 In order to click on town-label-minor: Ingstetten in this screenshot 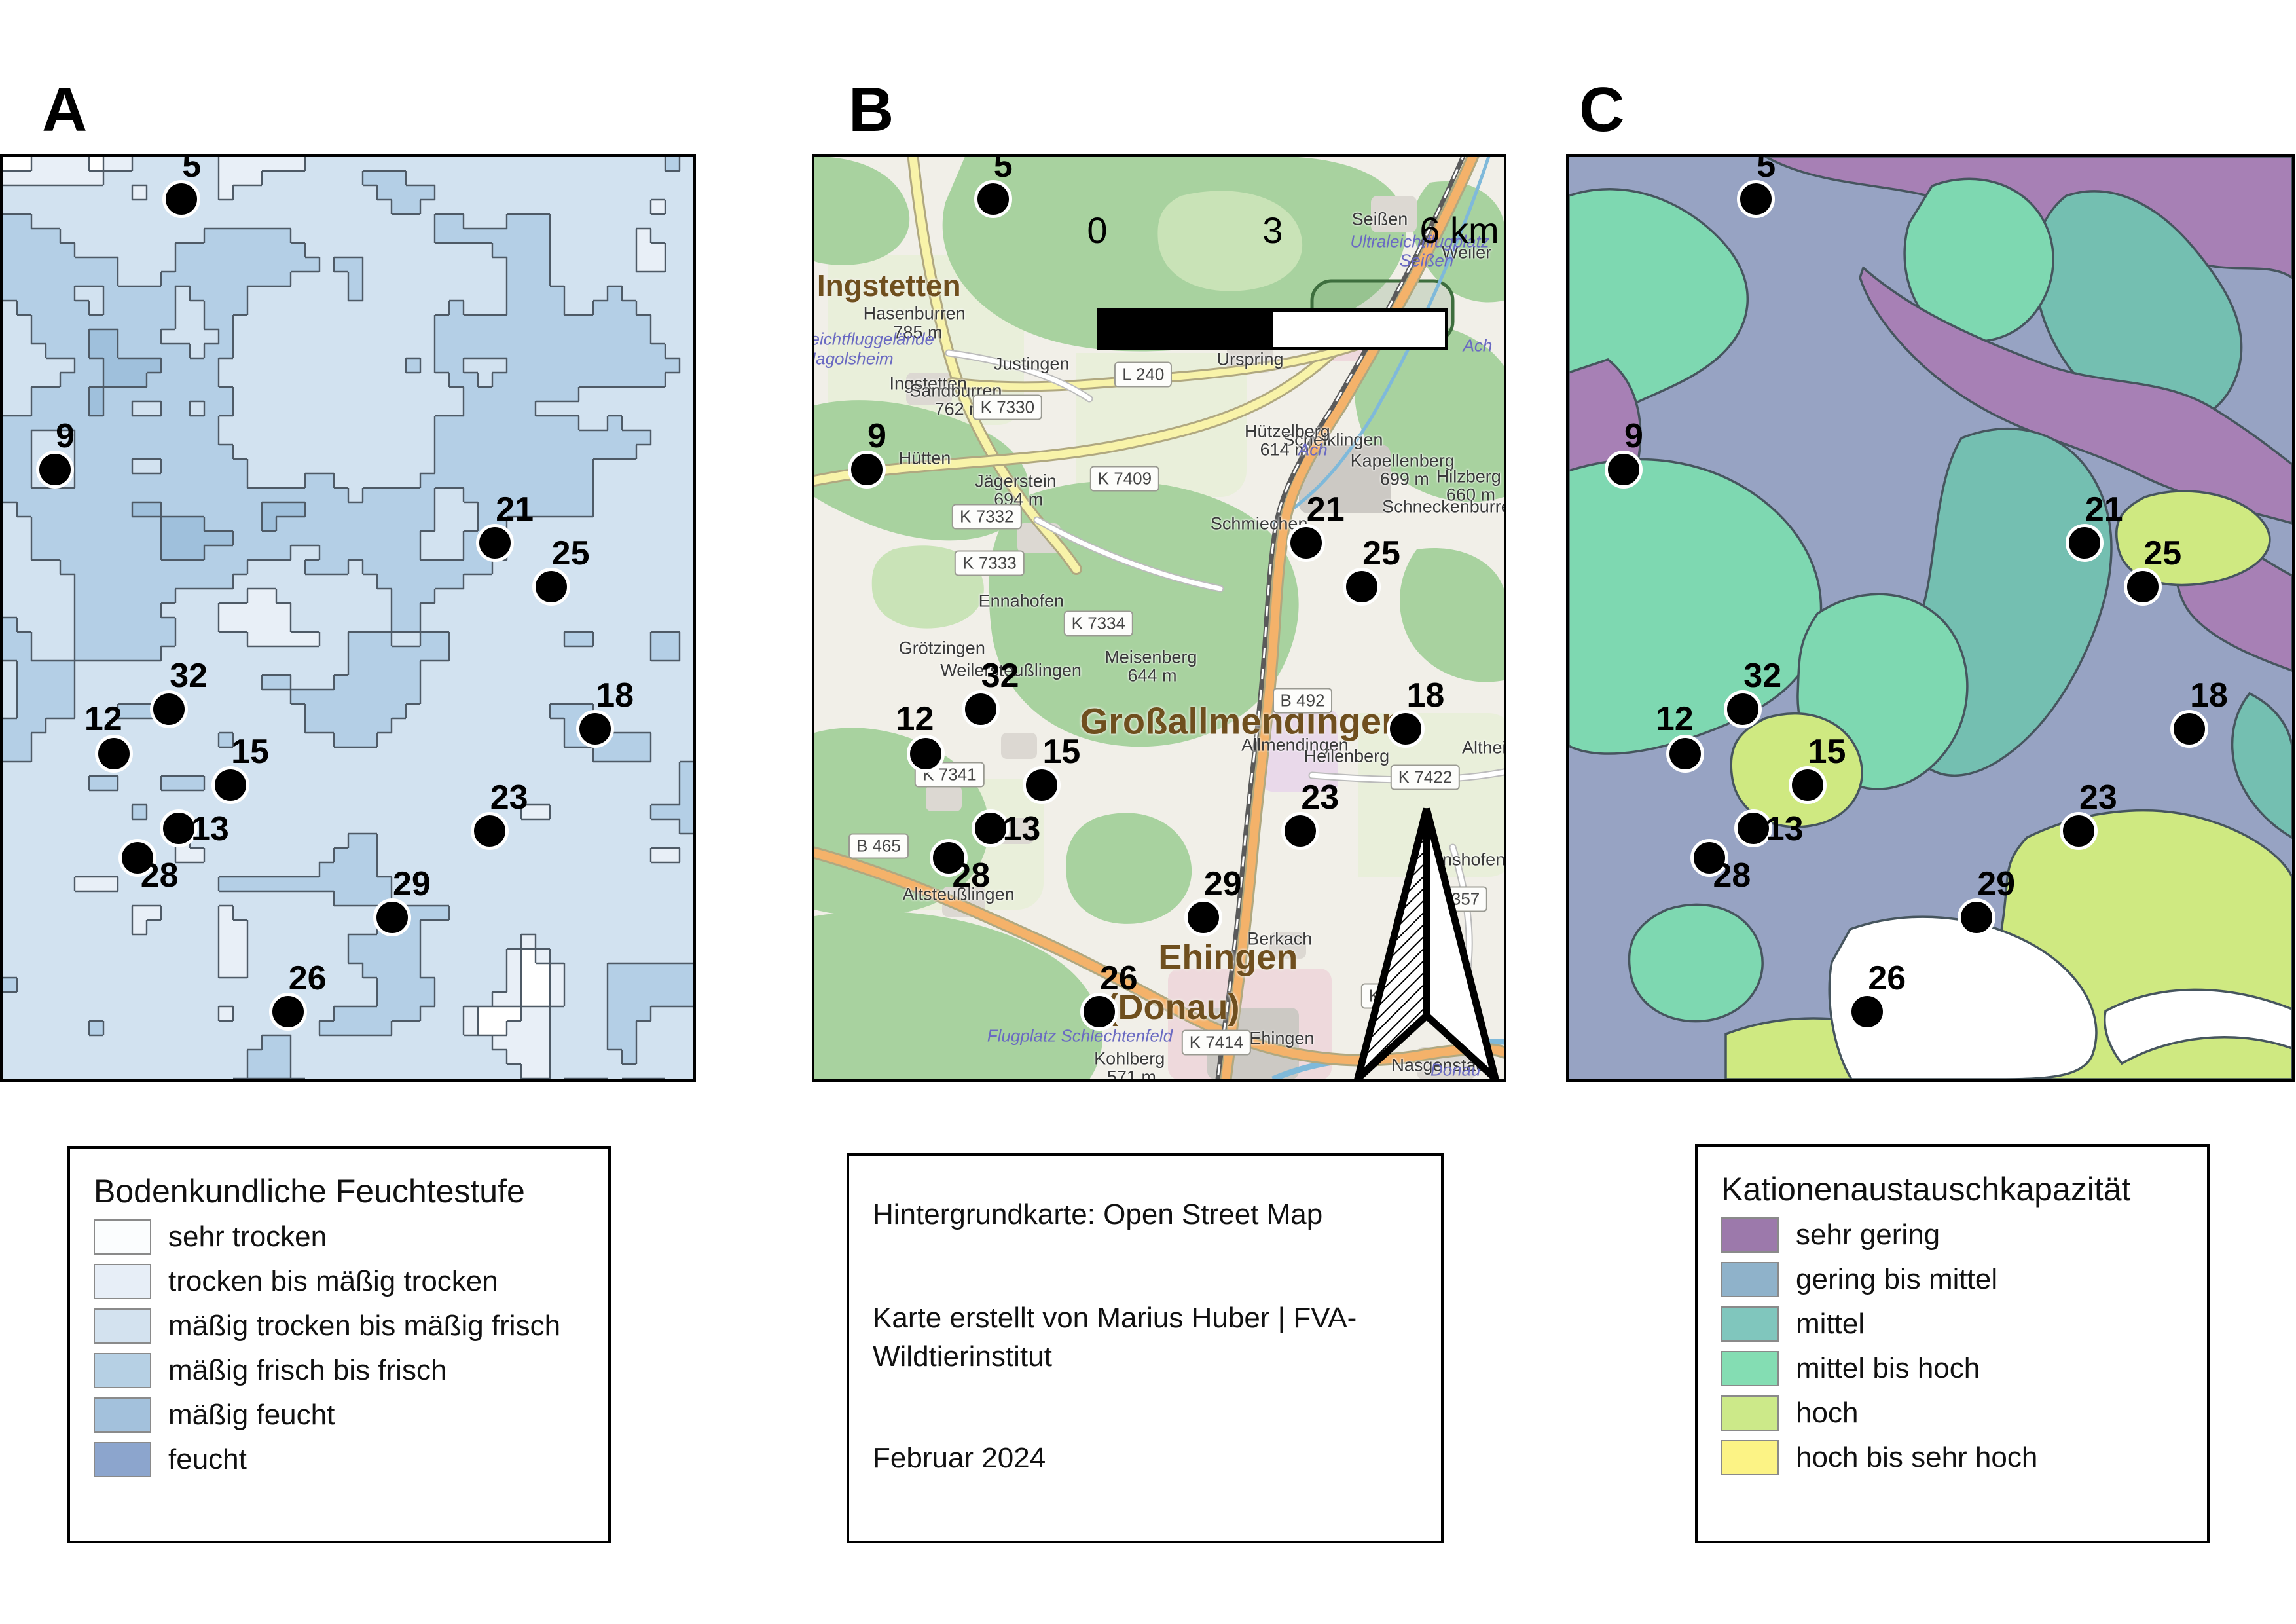, I will do `click(928, 383)`.